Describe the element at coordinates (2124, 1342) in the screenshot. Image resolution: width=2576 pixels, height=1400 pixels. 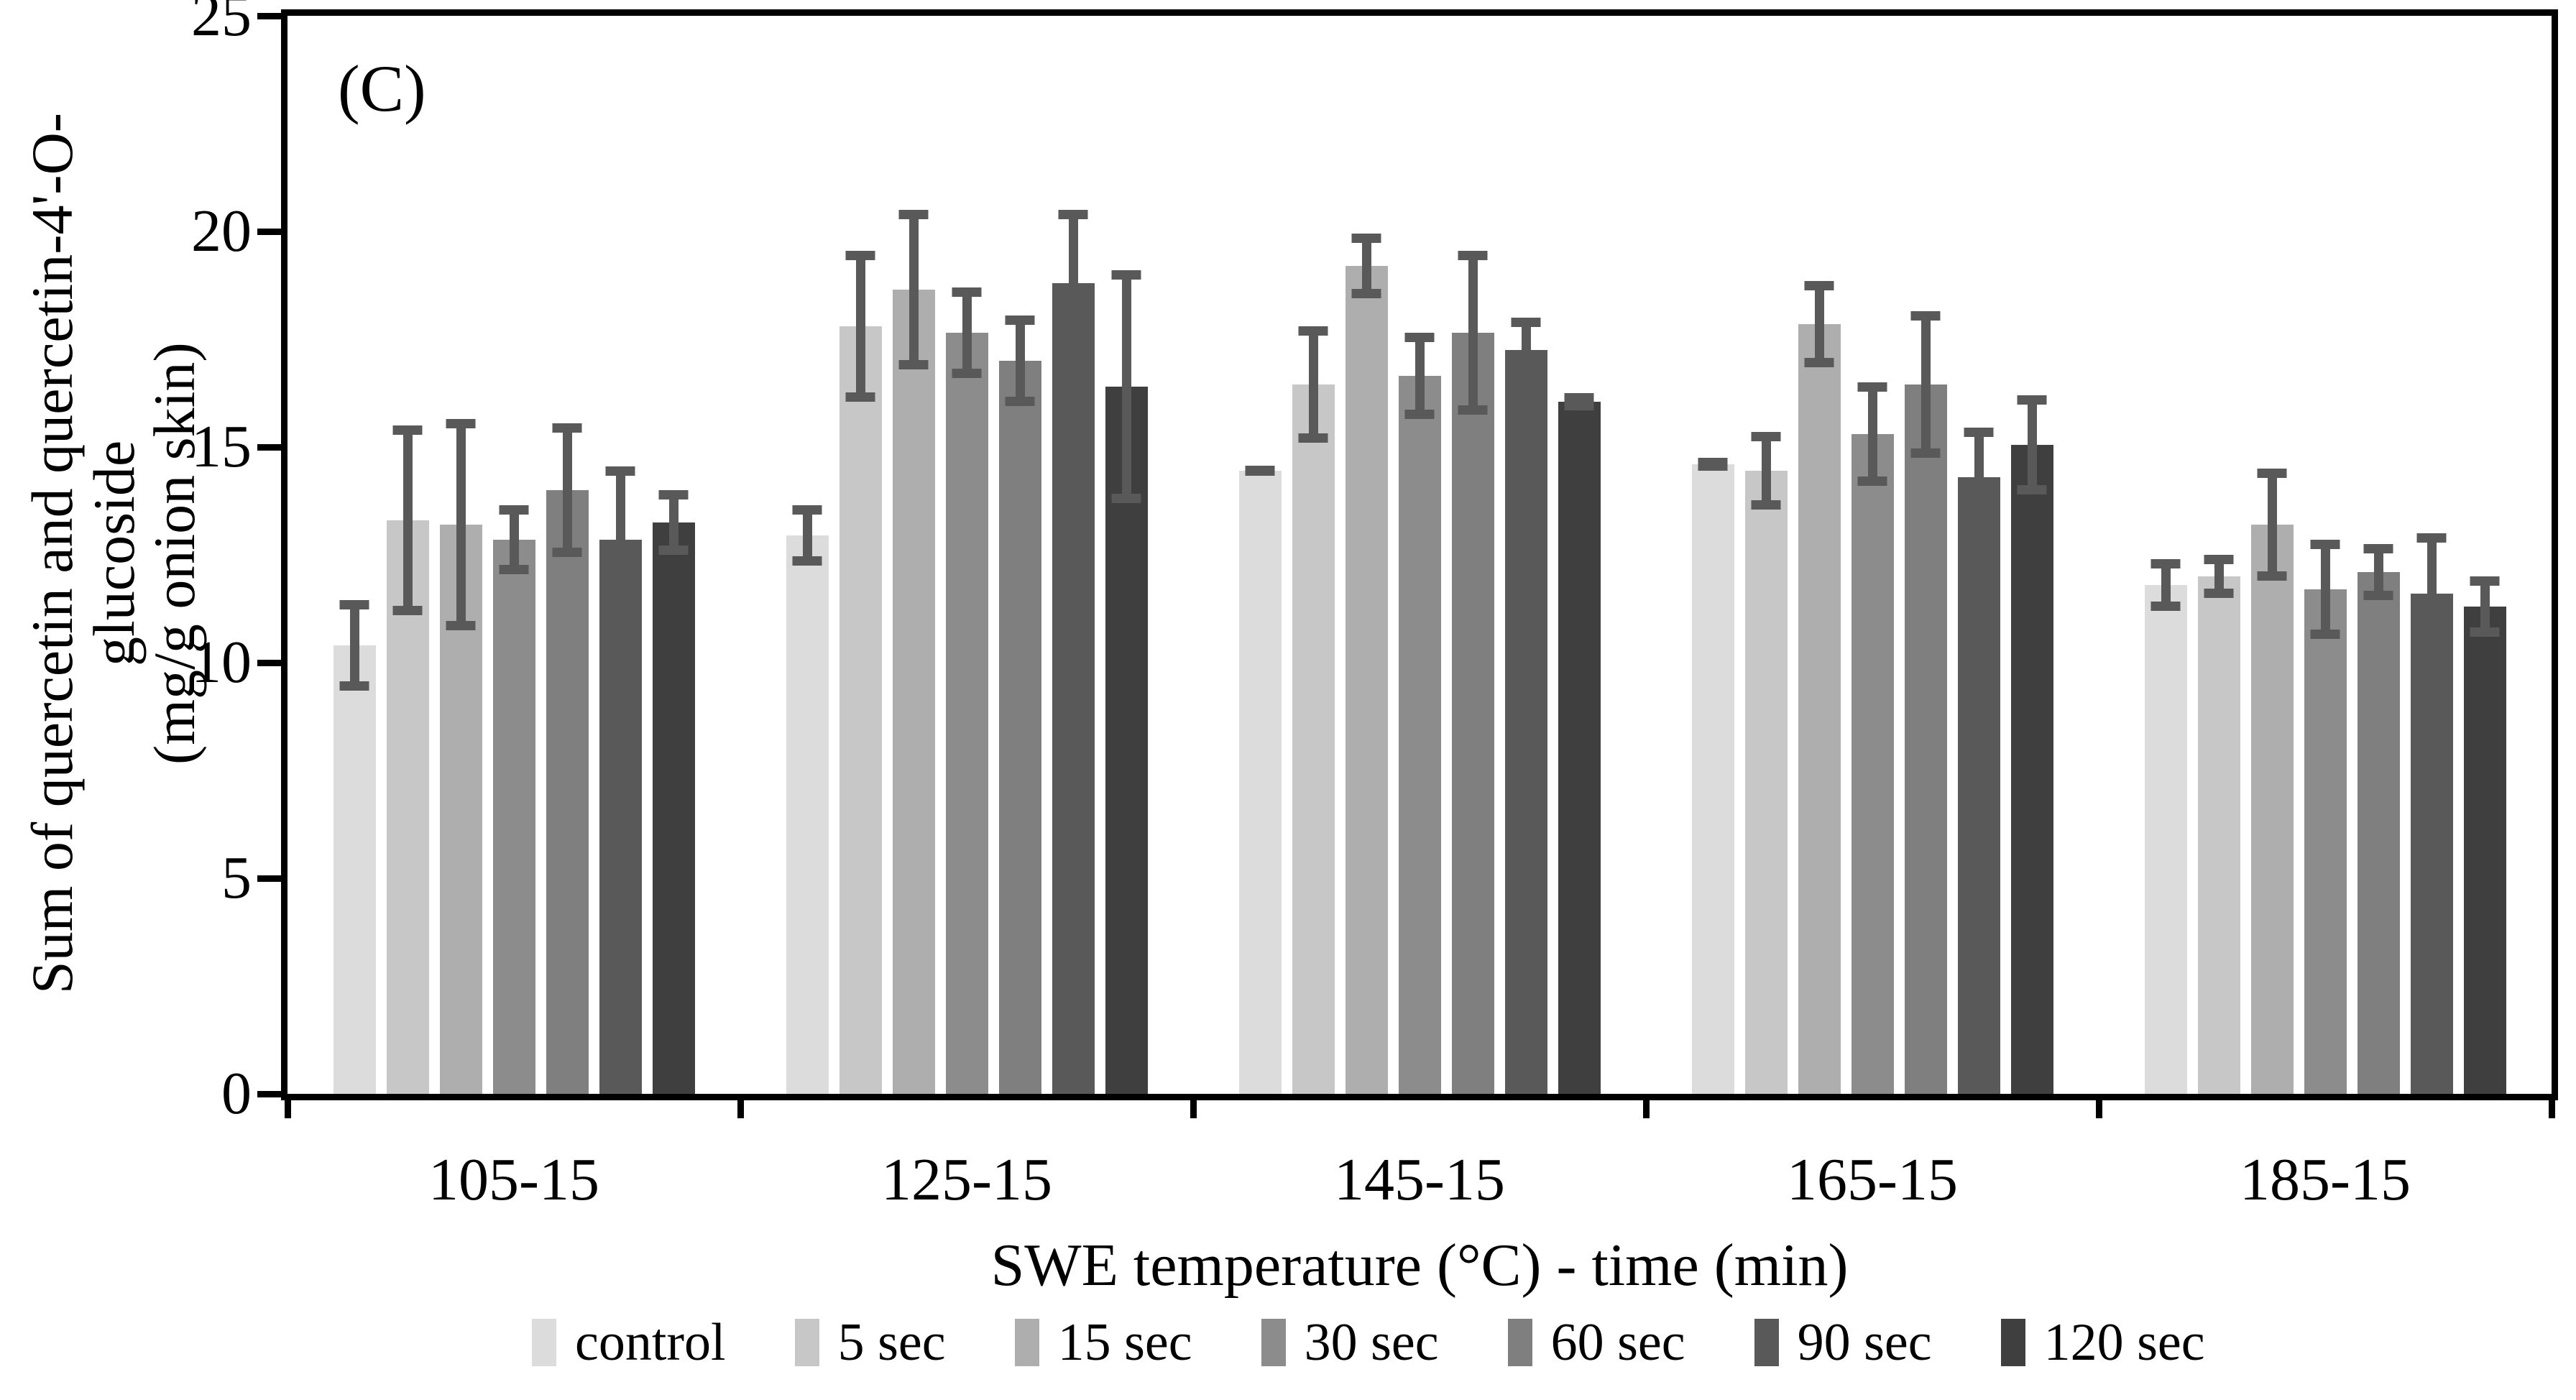
I see `legend-label: 120 sec` at that location.